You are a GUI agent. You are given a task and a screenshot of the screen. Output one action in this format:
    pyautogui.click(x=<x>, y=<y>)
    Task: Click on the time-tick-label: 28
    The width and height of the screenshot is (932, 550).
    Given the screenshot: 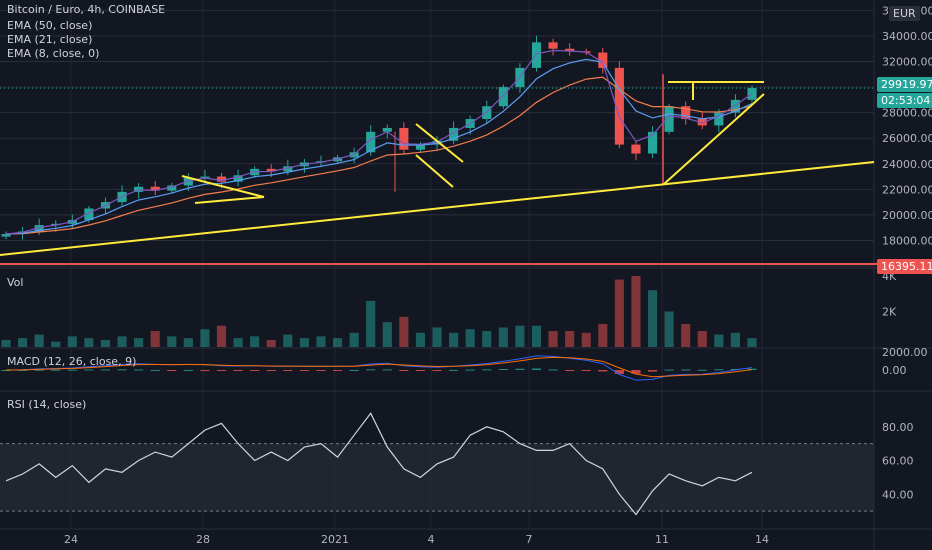 What is the action you would take?
    pyautogui.click(x=203, y=539)
    